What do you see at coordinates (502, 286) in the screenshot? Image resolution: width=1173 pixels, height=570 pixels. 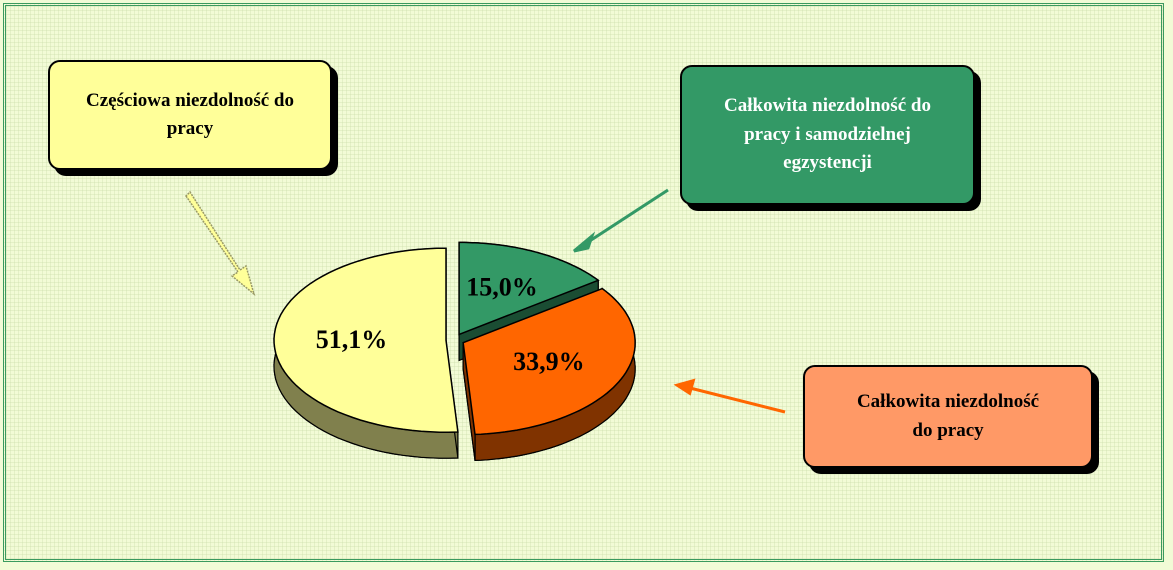 I see `value-label: 15,0%` at bounding box center [502, 286].